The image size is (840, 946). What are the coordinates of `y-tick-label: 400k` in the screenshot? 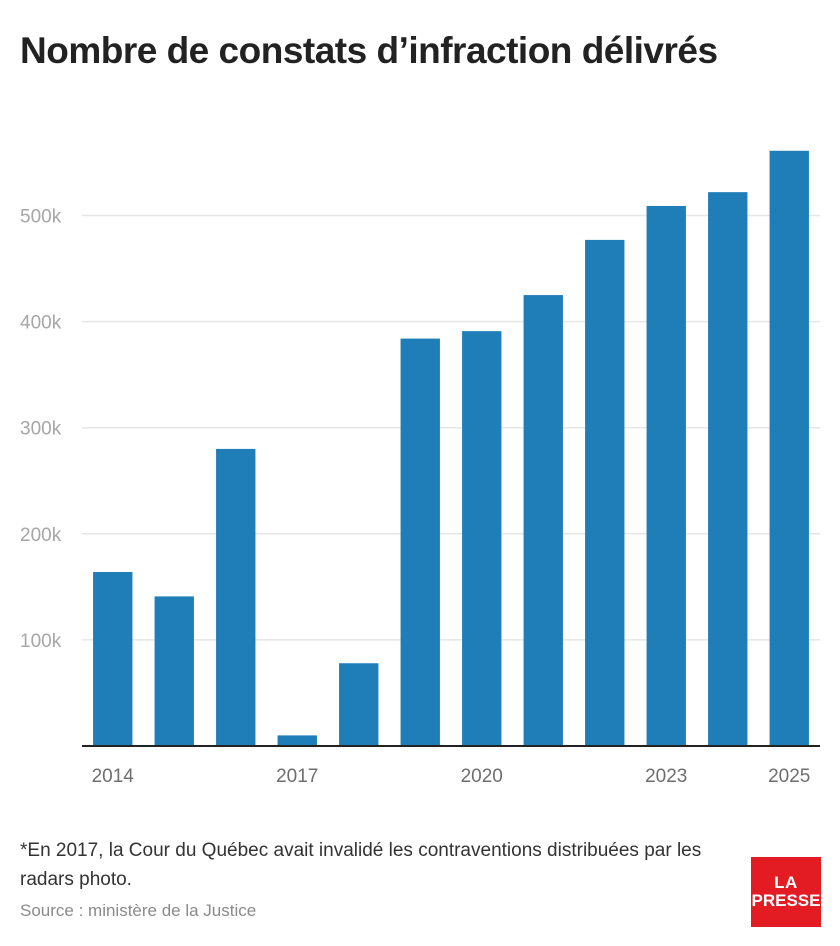 It's located at (41, 323).